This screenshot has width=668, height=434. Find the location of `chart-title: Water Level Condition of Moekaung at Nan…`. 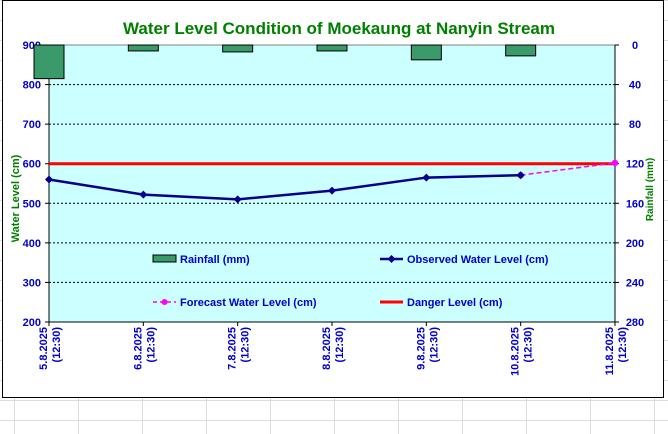

chart-title: Water Level Condition of Moekaung at Nan… is located at coordinates (339, 28).